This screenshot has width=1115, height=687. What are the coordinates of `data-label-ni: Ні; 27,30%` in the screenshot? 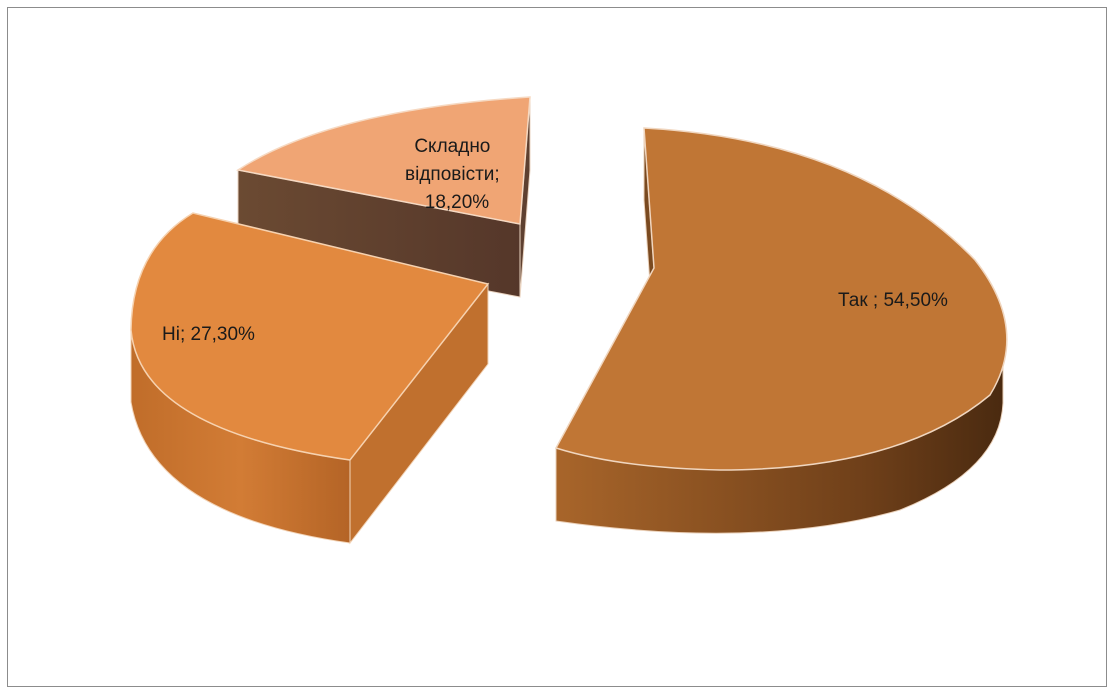 It's located at (208, 334).